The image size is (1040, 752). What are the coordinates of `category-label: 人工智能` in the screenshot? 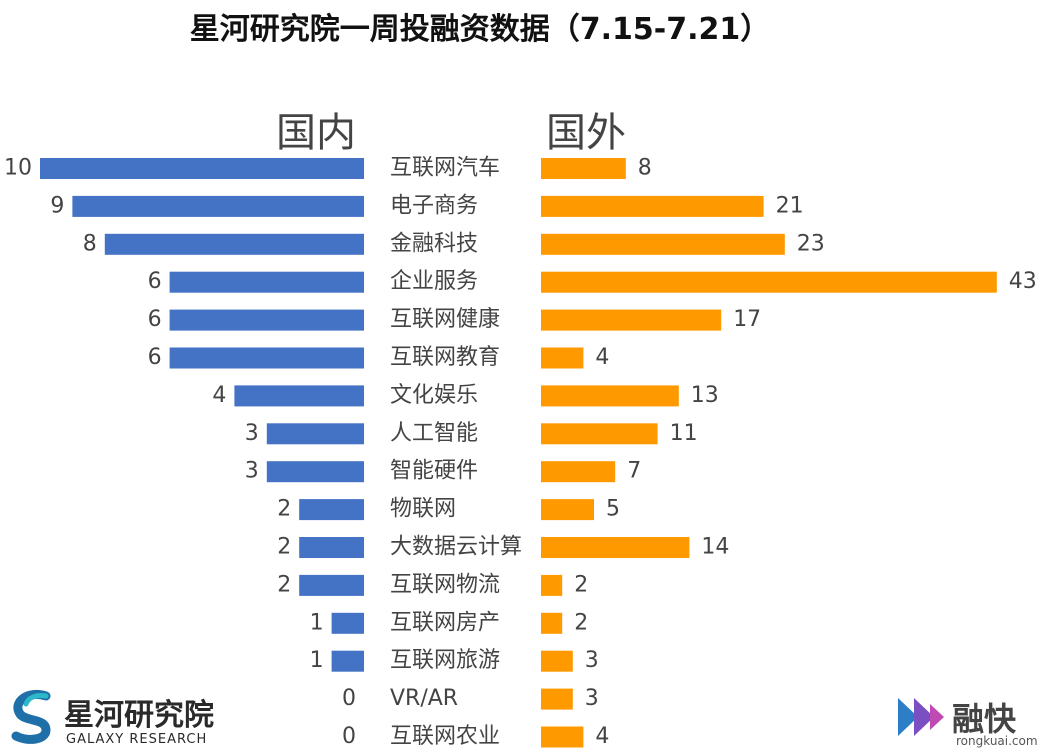 It's located at (434, 433).